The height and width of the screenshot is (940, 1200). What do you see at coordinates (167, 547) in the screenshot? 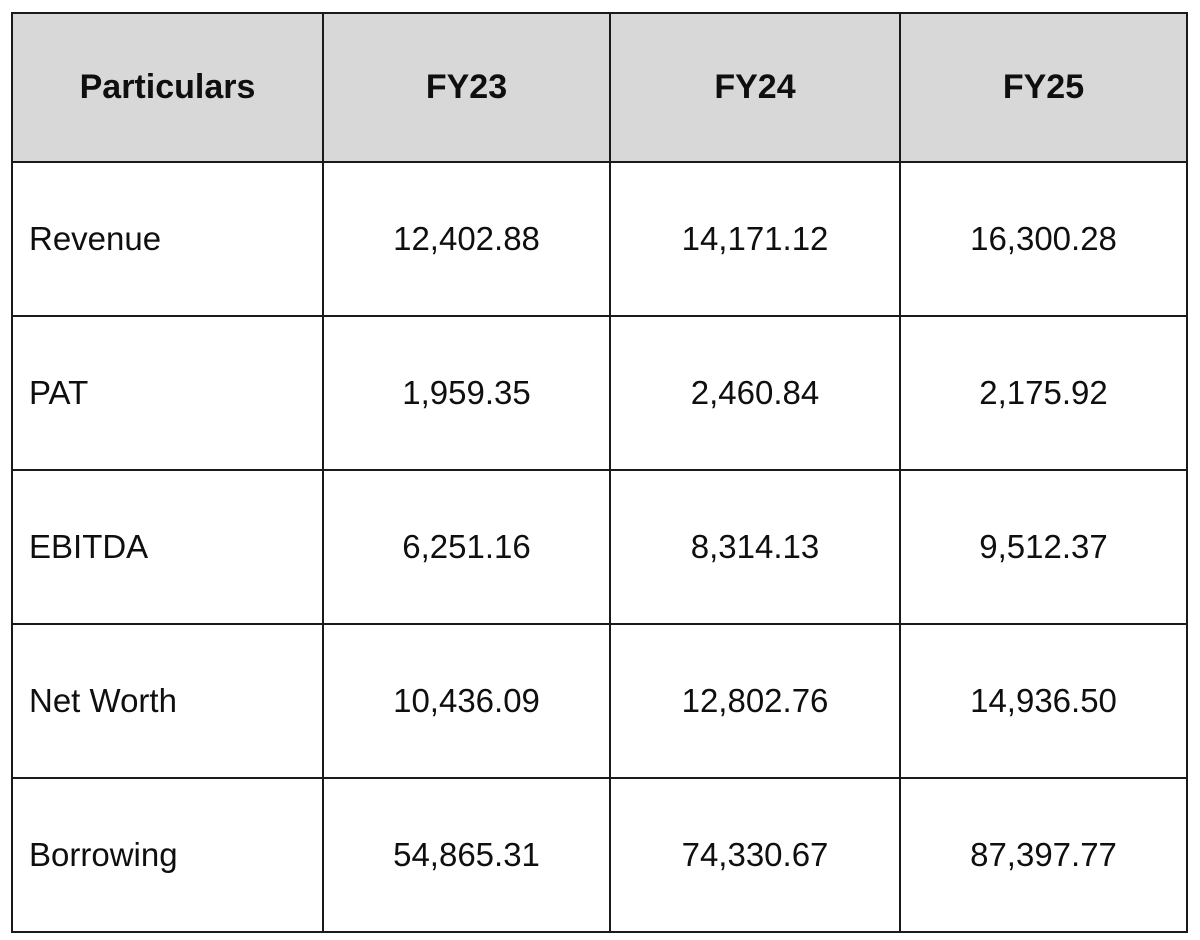
I see `row-label-ebitda: EBITDA` at bounding box center [167, 547].